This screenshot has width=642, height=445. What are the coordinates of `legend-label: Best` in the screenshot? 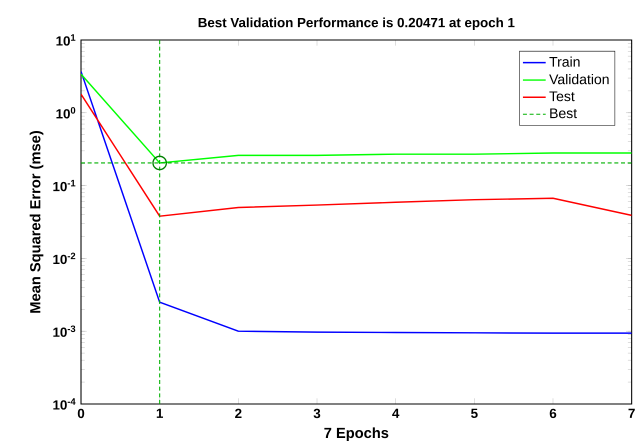 It's located at (563, 113).